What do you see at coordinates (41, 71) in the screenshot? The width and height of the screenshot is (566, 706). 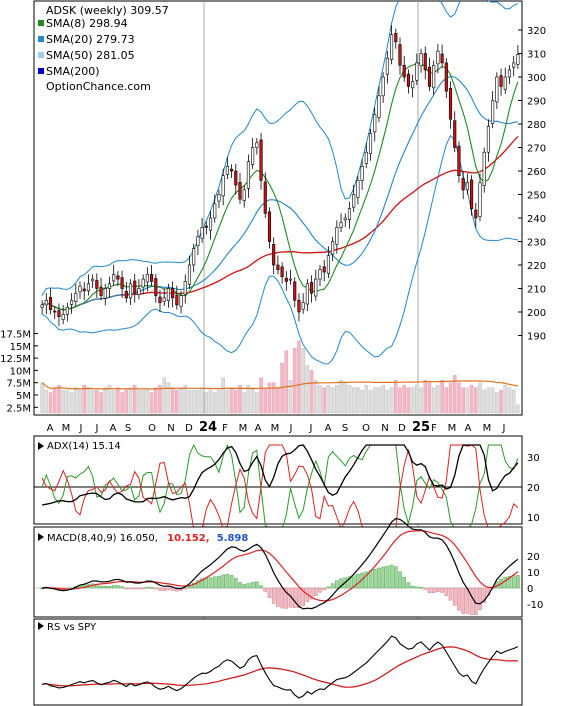 I see `legend-swatch-sma200` at bounding box center [41, 71].